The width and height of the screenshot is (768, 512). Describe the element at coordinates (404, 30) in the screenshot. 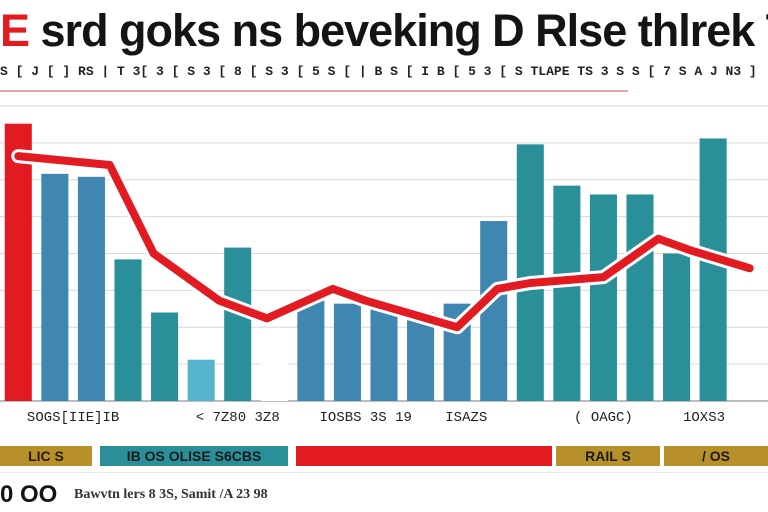

I see `title-text: srd goks ns beveking D Rlse thlrek Tew` at that location.